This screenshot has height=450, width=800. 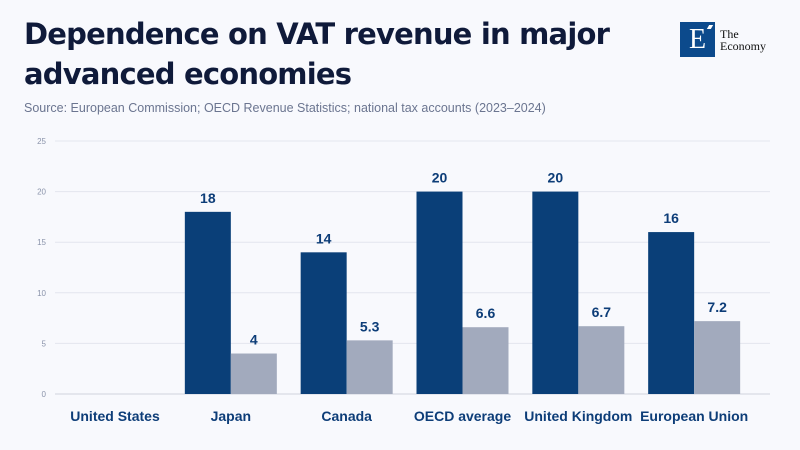 I want to click on y-tick-label: 5, so click(x=44, y=343).